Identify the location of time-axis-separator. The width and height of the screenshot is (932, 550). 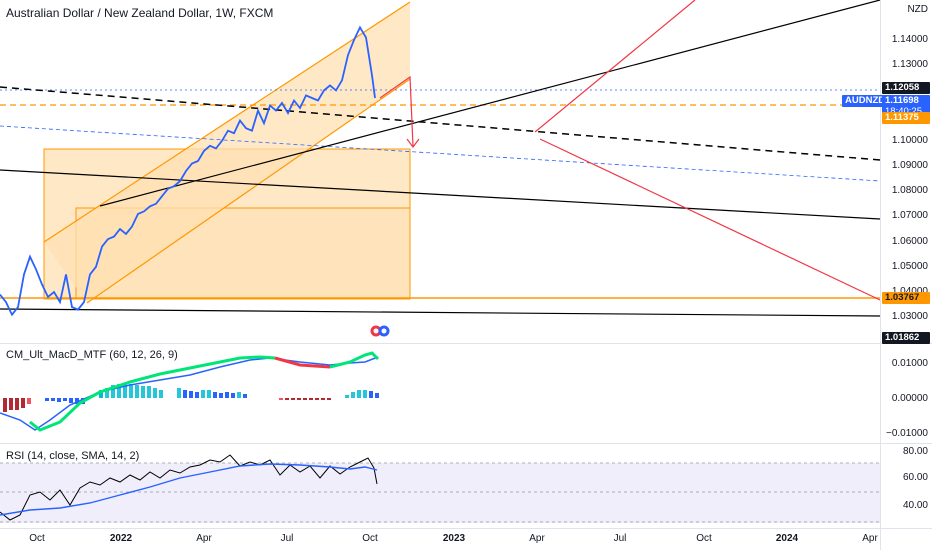
(466, 528).